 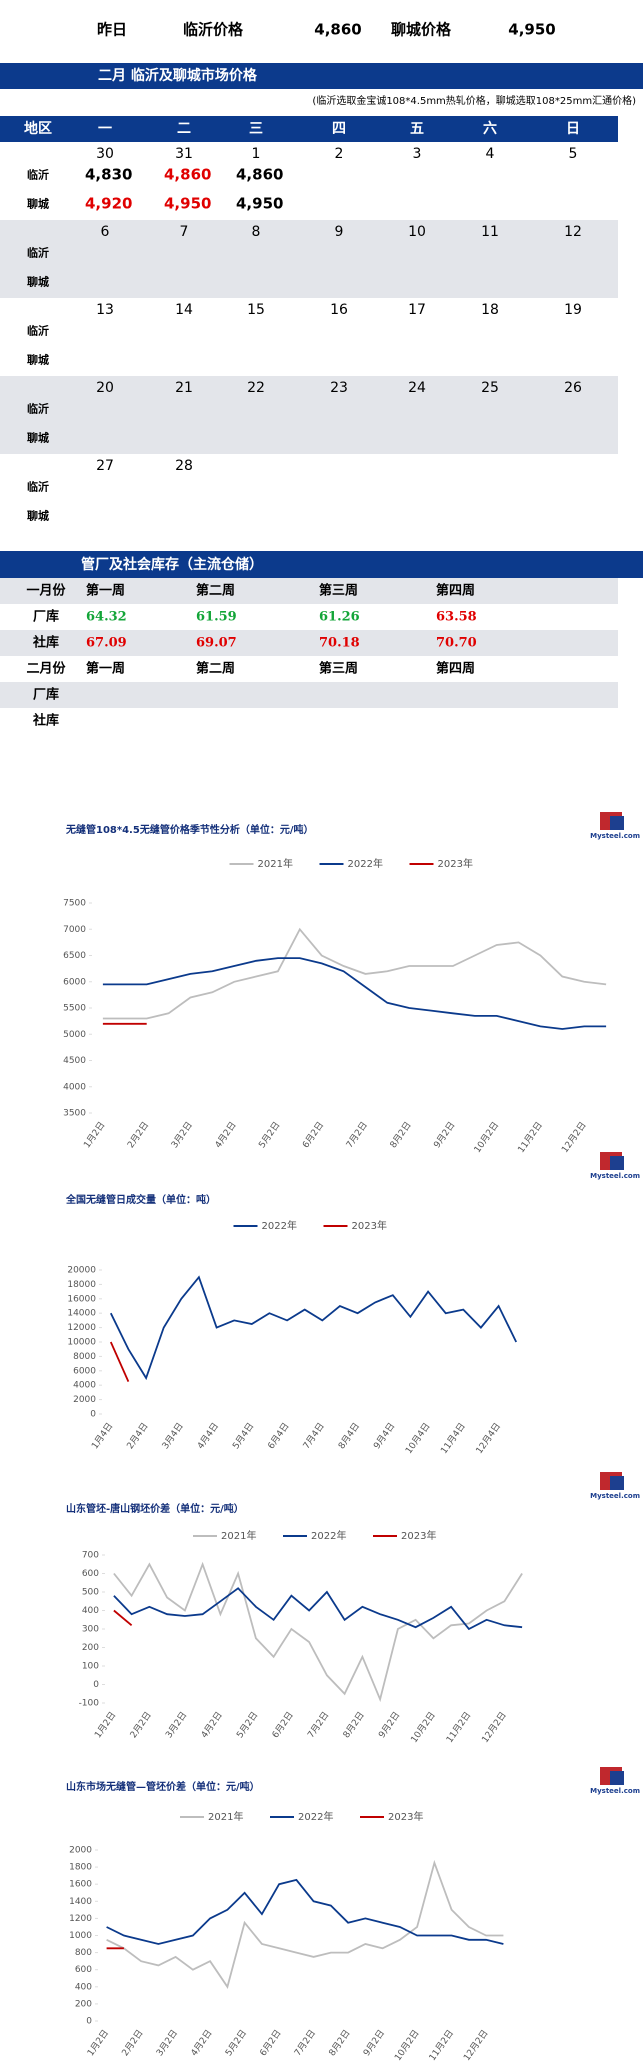 What do you see at coordinates (184, 388) in the screenshot?
I see `calendar-day: 21` at bounding box center [184, 388].